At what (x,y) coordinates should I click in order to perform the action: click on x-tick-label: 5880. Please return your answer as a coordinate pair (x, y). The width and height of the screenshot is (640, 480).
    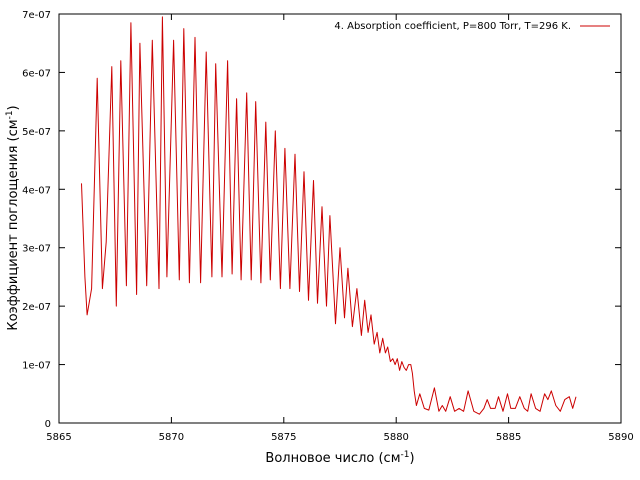
    Looking at the image, I should click on (395, 437).